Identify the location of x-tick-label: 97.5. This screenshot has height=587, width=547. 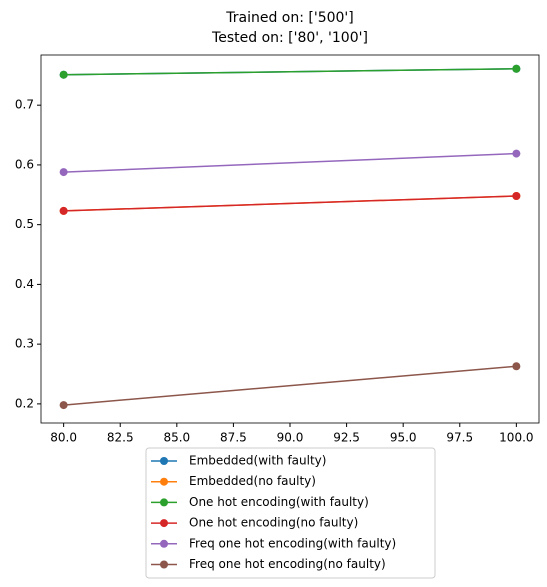
(459, 438).